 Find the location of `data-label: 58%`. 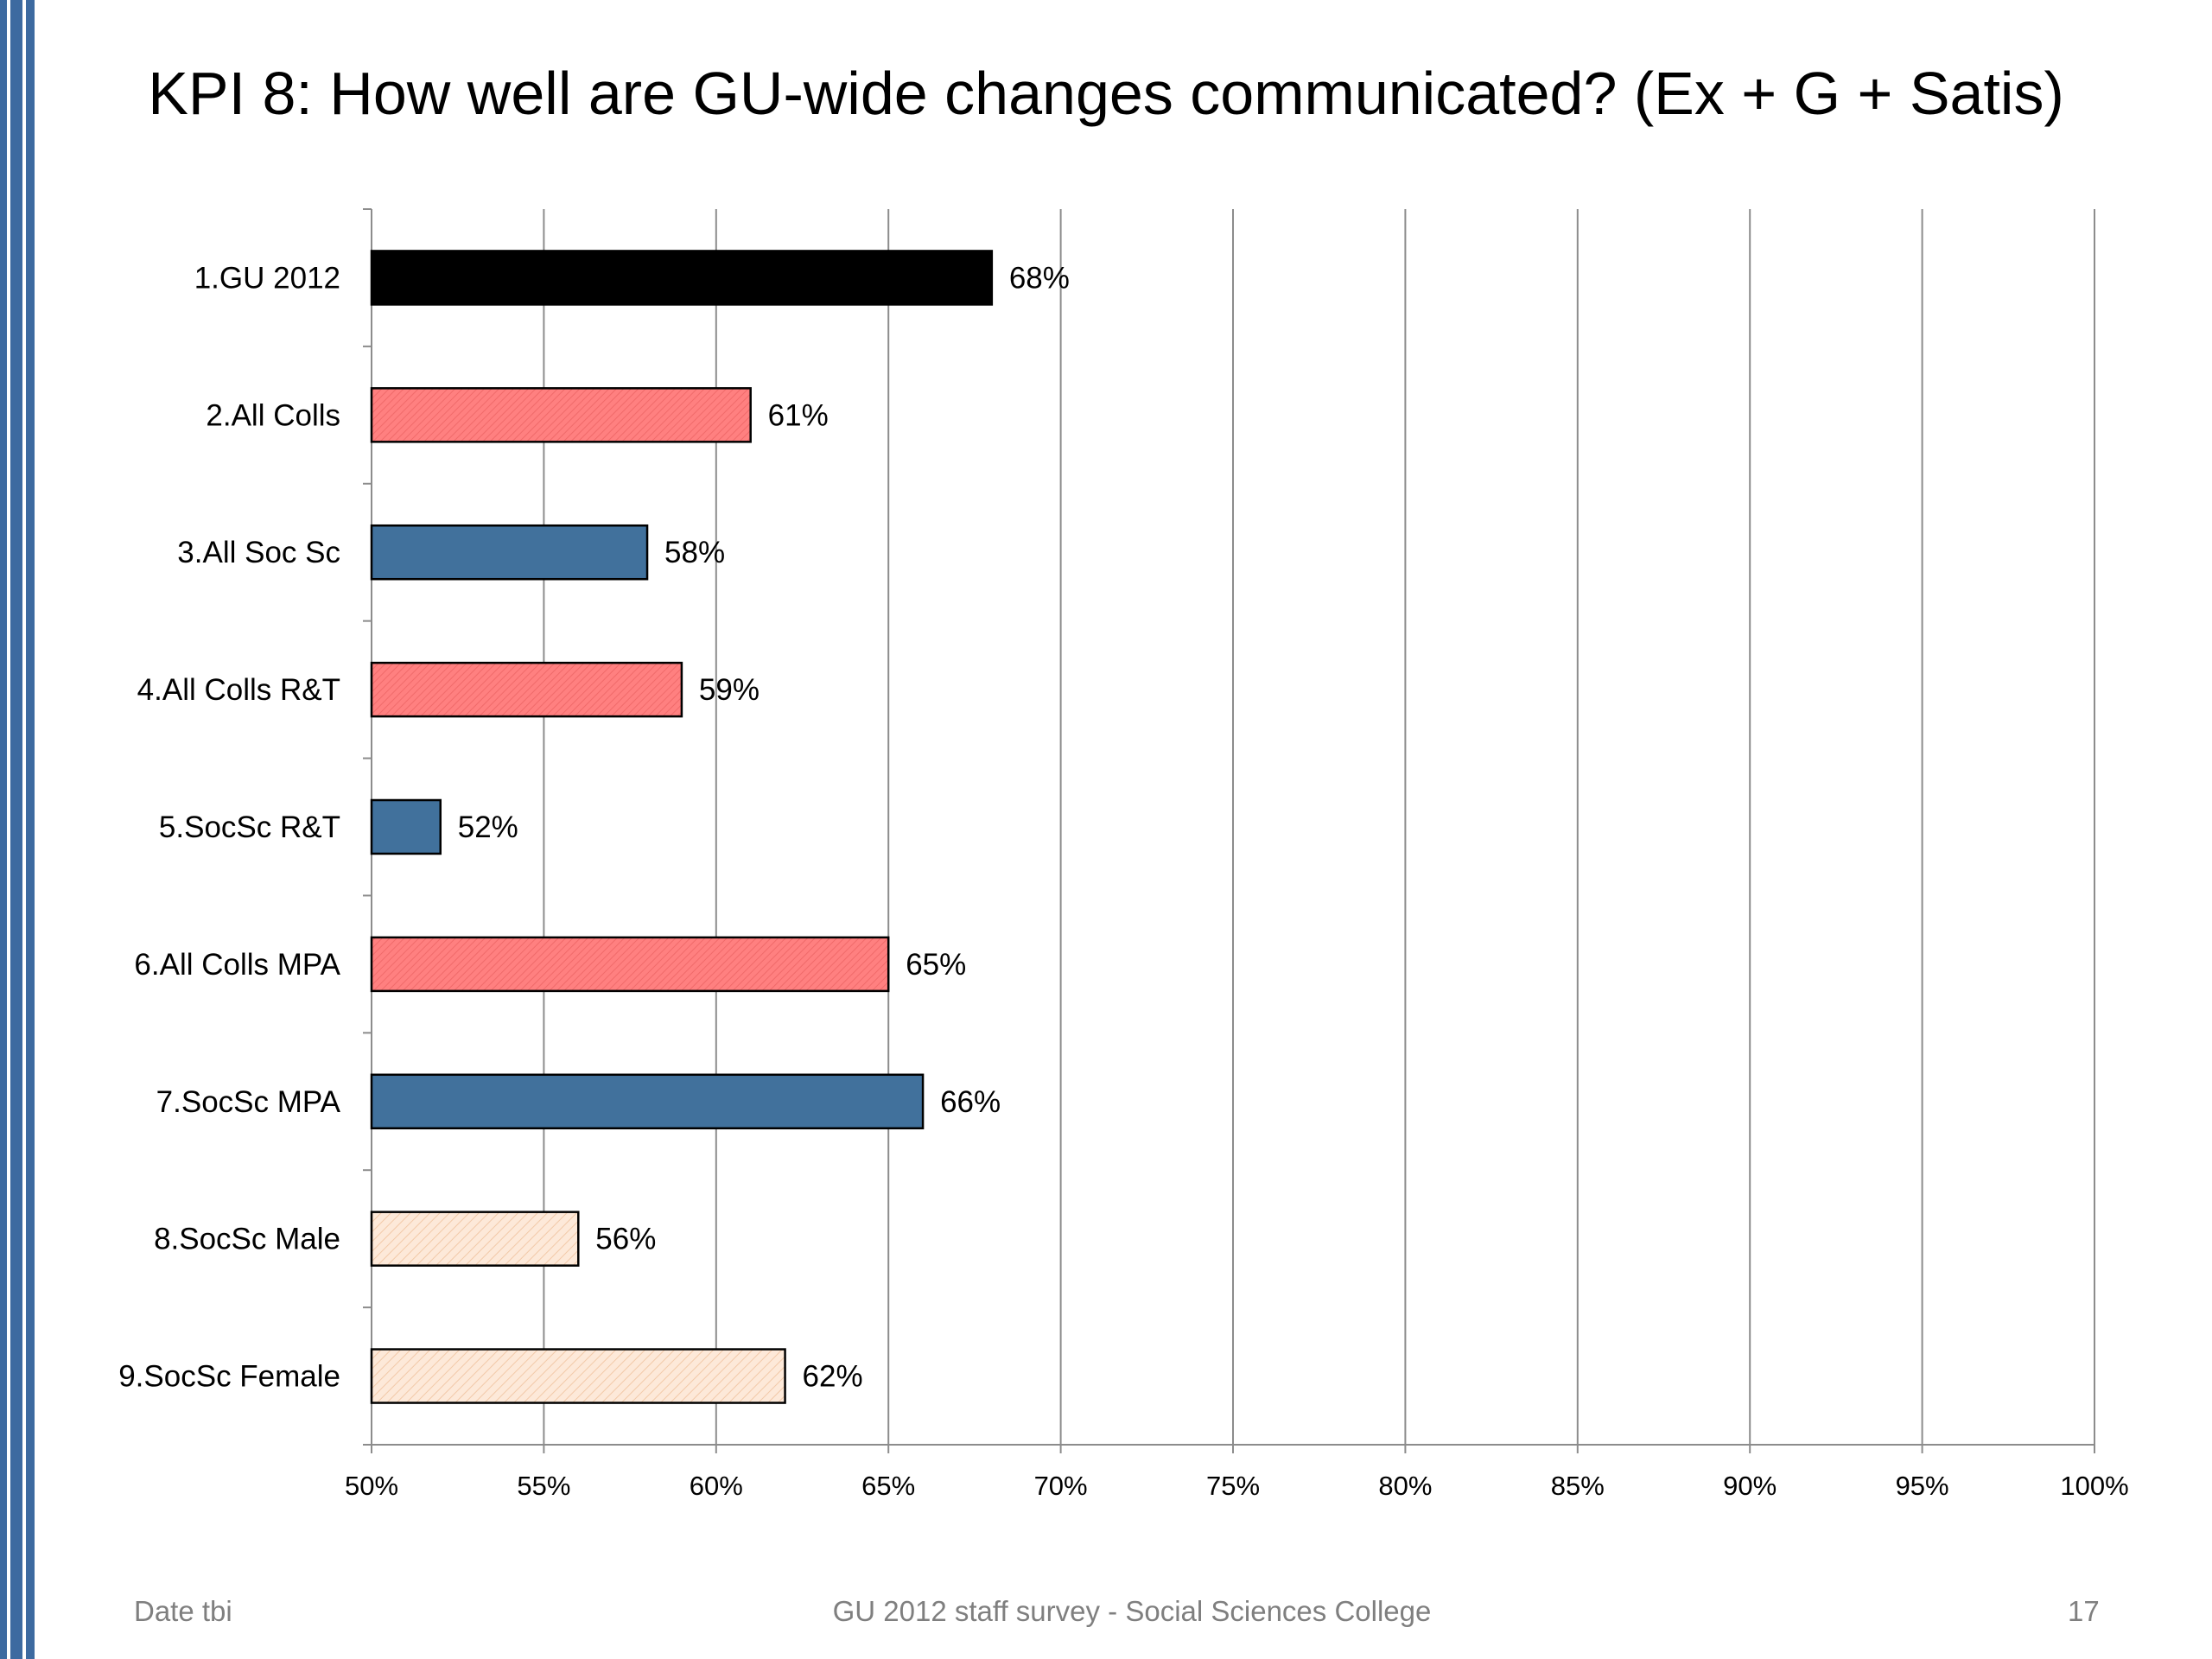

data-label: 58% is located at coordinates (694, 552).